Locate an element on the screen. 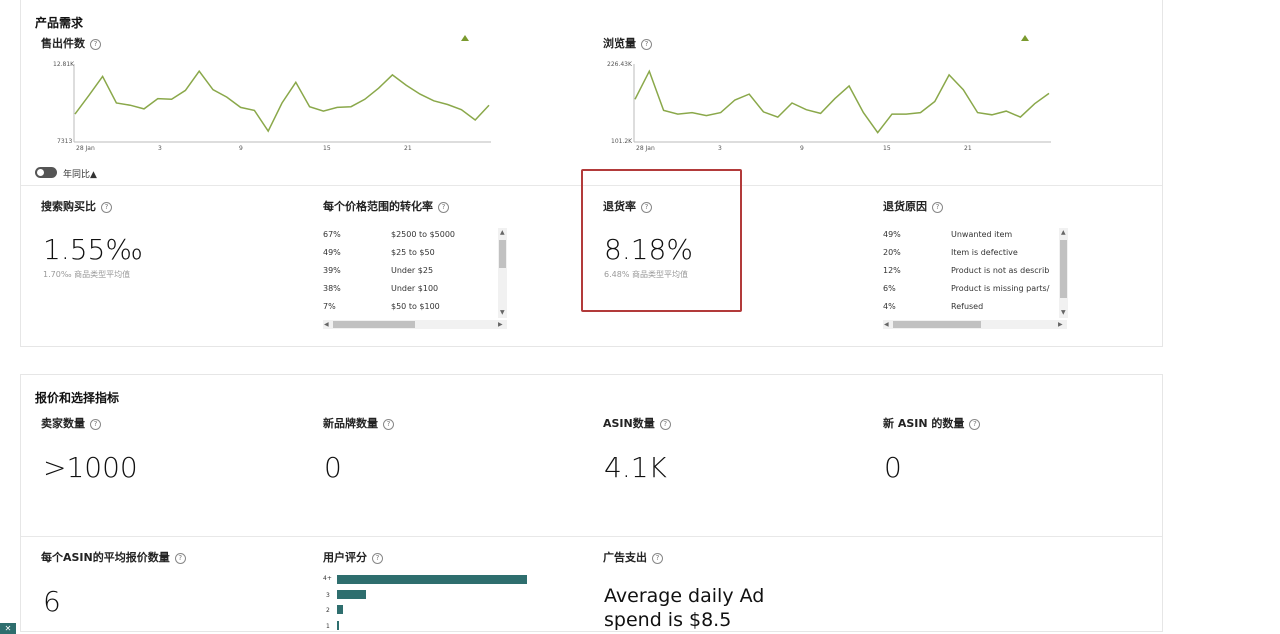 The height and width of the screenshot is (634, 1280). asin-count-title: ASIN数量? is located at coordinates (637, 423).